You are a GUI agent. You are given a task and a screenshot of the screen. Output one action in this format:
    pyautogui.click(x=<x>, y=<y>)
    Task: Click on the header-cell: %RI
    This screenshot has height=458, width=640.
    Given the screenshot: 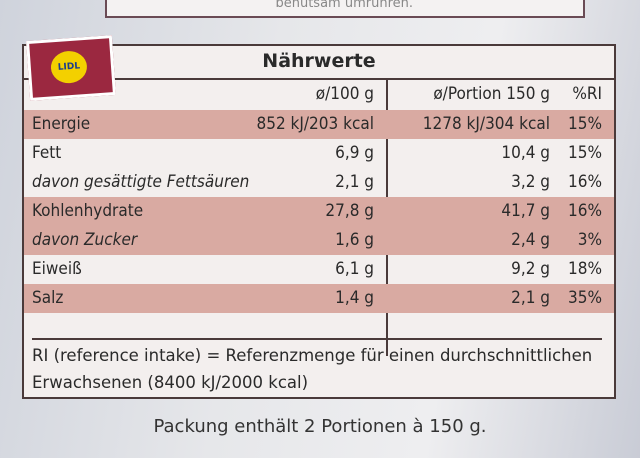 What is the action you would take?
    pyautogui.click(x=587, y=94)
    